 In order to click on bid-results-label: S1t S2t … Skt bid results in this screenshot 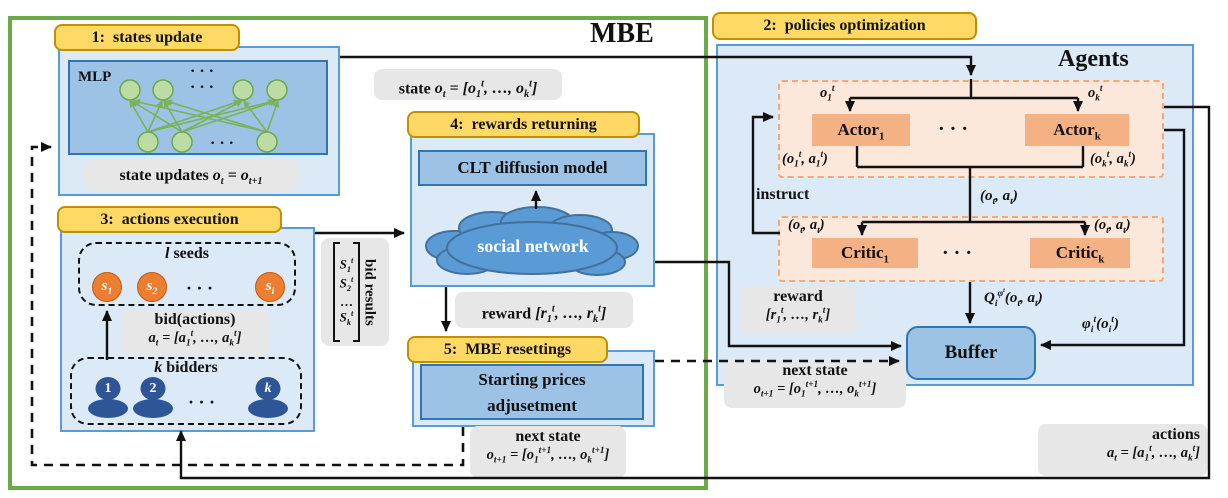, I will do `click(355, 292)`.